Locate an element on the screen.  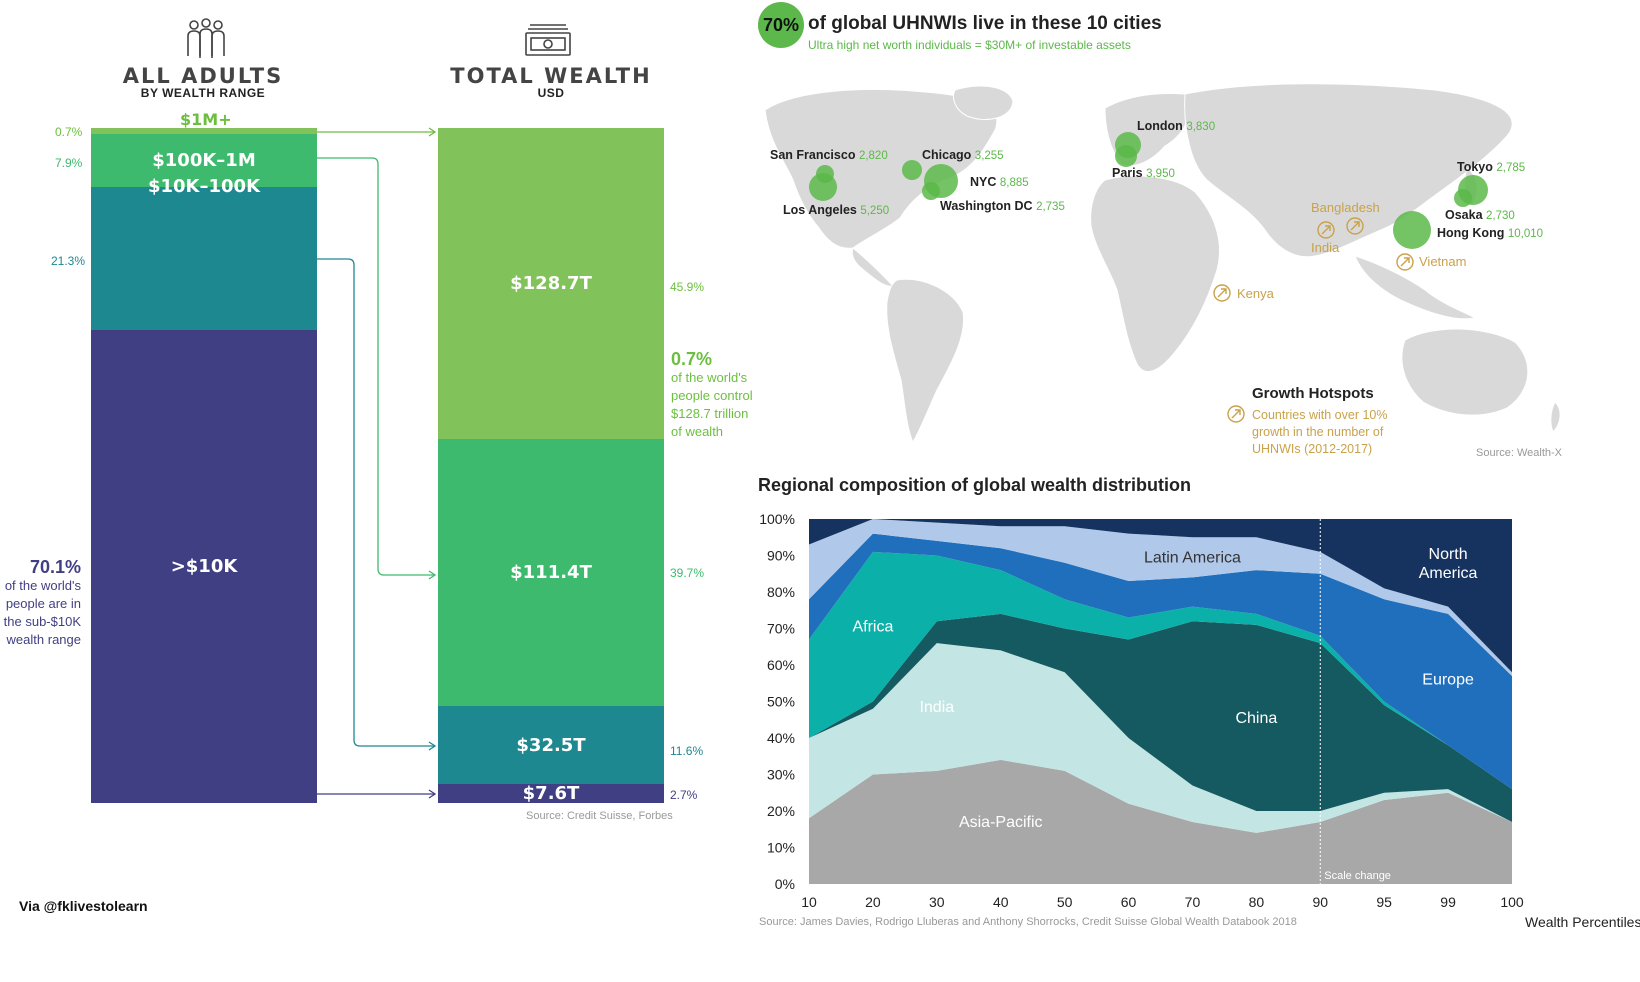
bubble-chicago is located at coordinates (912, 170).